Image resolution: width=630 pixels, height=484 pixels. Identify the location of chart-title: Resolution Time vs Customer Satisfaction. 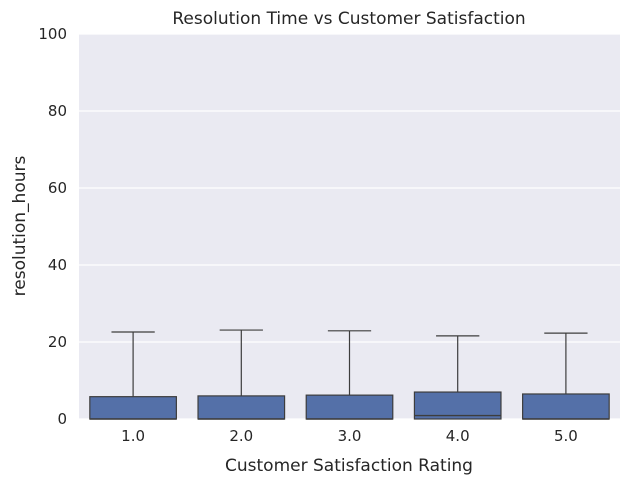
(348, 19).